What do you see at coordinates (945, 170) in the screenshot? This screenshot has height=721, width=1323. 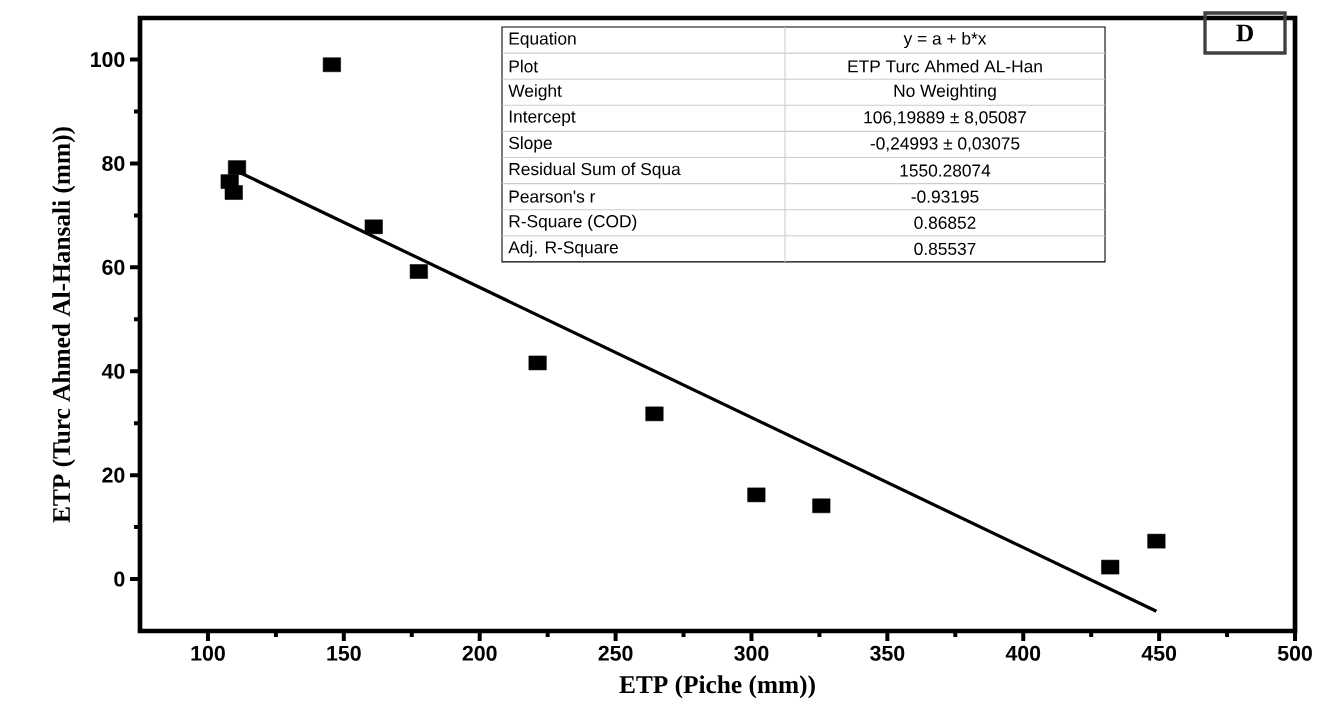 I see `annotation: 1550.28074` at bounding box center [945, 170].